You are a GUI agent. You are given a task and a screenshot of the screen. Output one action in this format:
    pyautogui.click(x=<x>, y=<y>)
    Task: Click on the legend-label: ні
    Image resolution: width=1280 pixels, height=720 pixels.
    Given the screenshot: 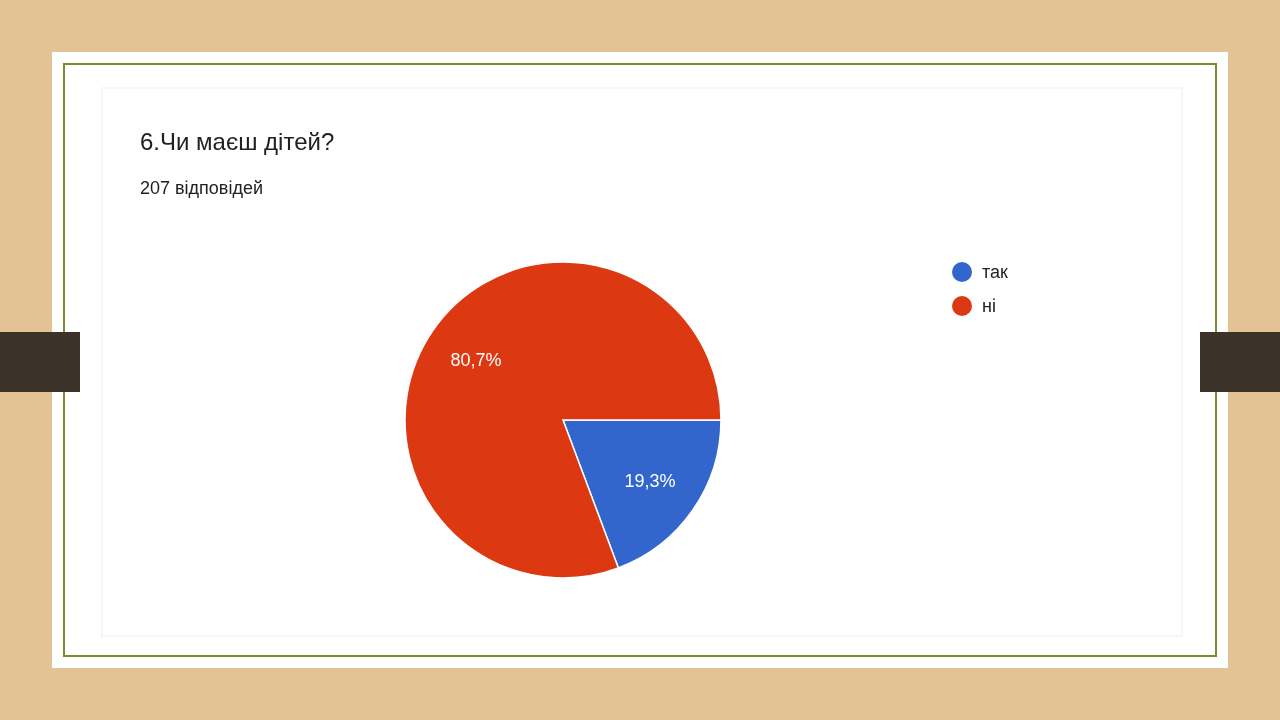 What is the action you would take?
    pyautogui.click(x=989, y=306)
    